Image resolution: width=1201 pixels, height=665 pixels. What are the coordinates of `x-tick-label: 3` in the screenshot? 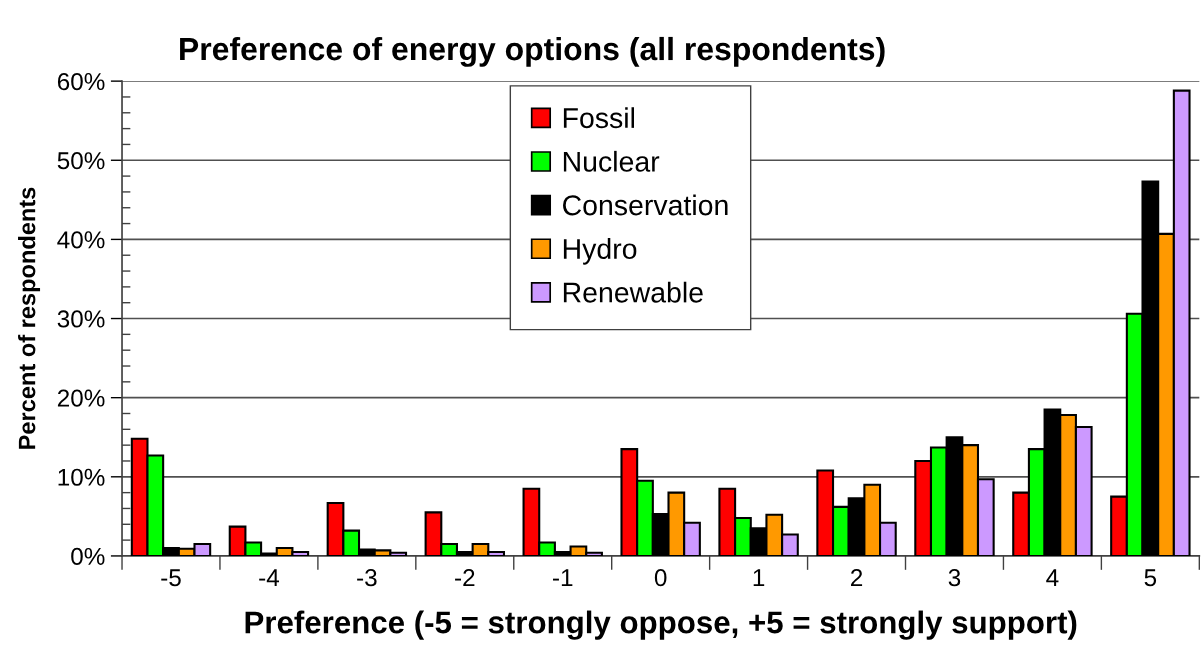 It's located at (954, 578).